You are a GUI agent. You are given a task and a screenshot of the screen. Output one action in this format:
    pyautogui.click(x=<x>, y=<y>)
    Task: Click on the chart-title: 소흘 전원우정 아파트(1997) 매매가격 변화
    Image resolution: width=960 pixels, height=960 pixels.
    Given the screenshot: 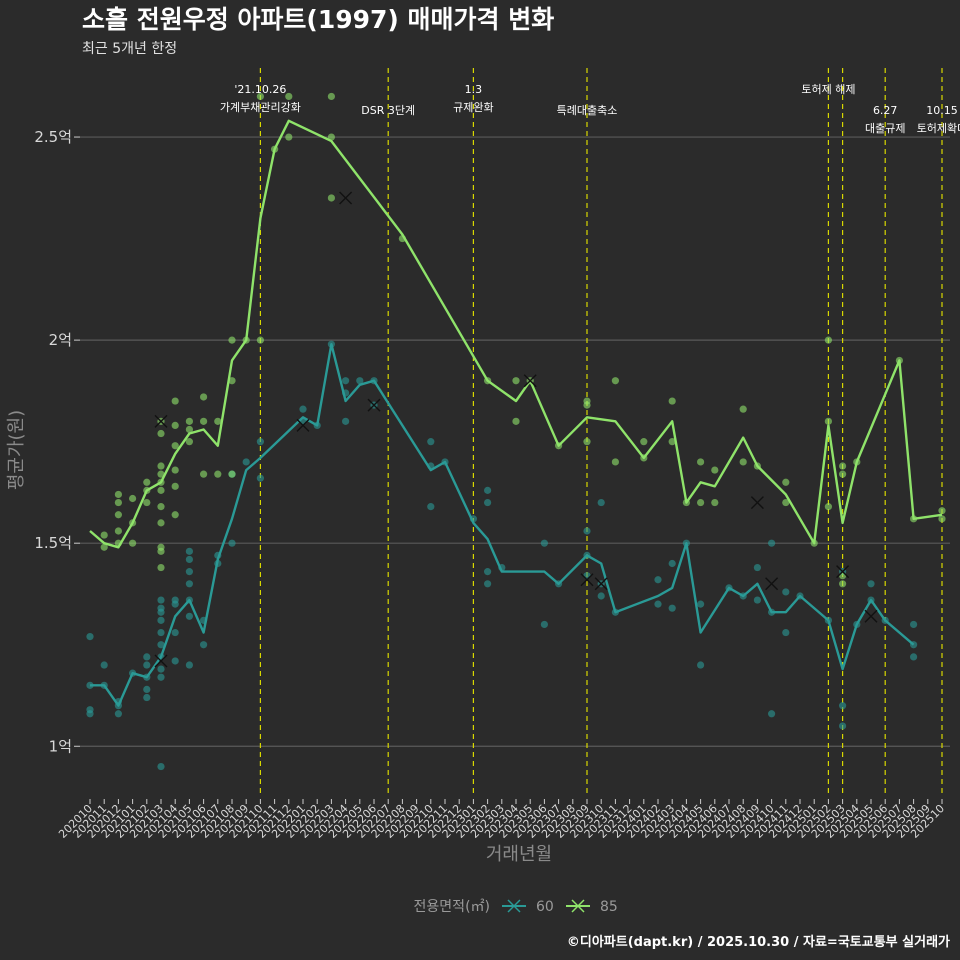 What is the action you would take?
    pyautogui.click(x=318, y=19)
    